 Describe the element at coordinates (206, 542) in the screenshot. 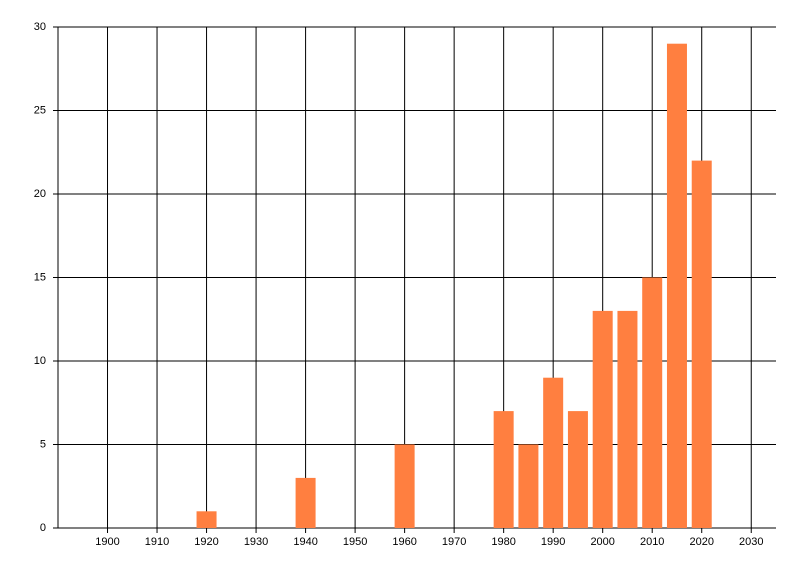

I see `x-tick-label: 1920` at that location.